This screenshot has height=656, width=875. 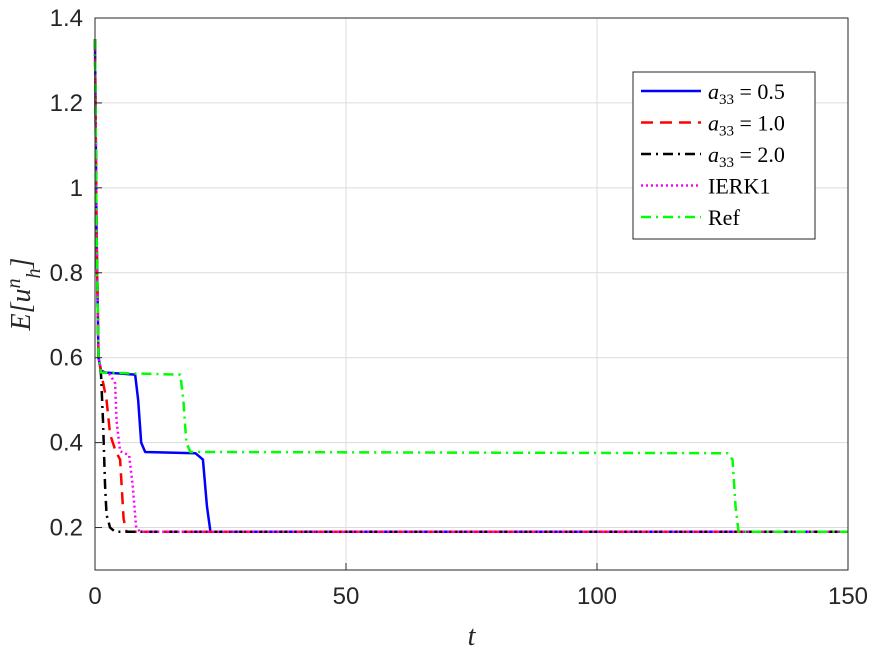 I want to click on y-axis-label: E[unh], so click(x=24, y=295).